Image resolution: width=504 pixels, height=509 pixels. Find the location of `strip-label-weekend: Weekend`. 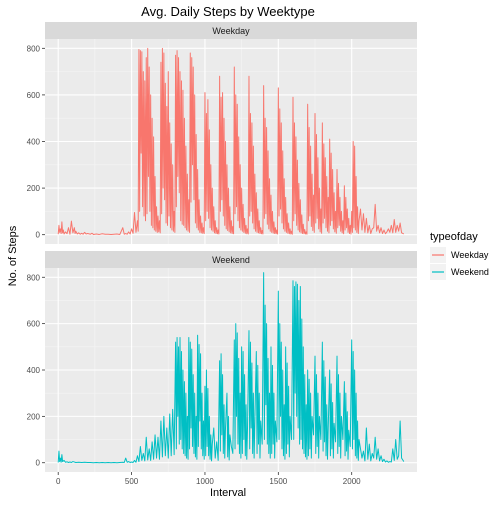

strip-label-weekend: Weekend is located at coordinates (231, 260).